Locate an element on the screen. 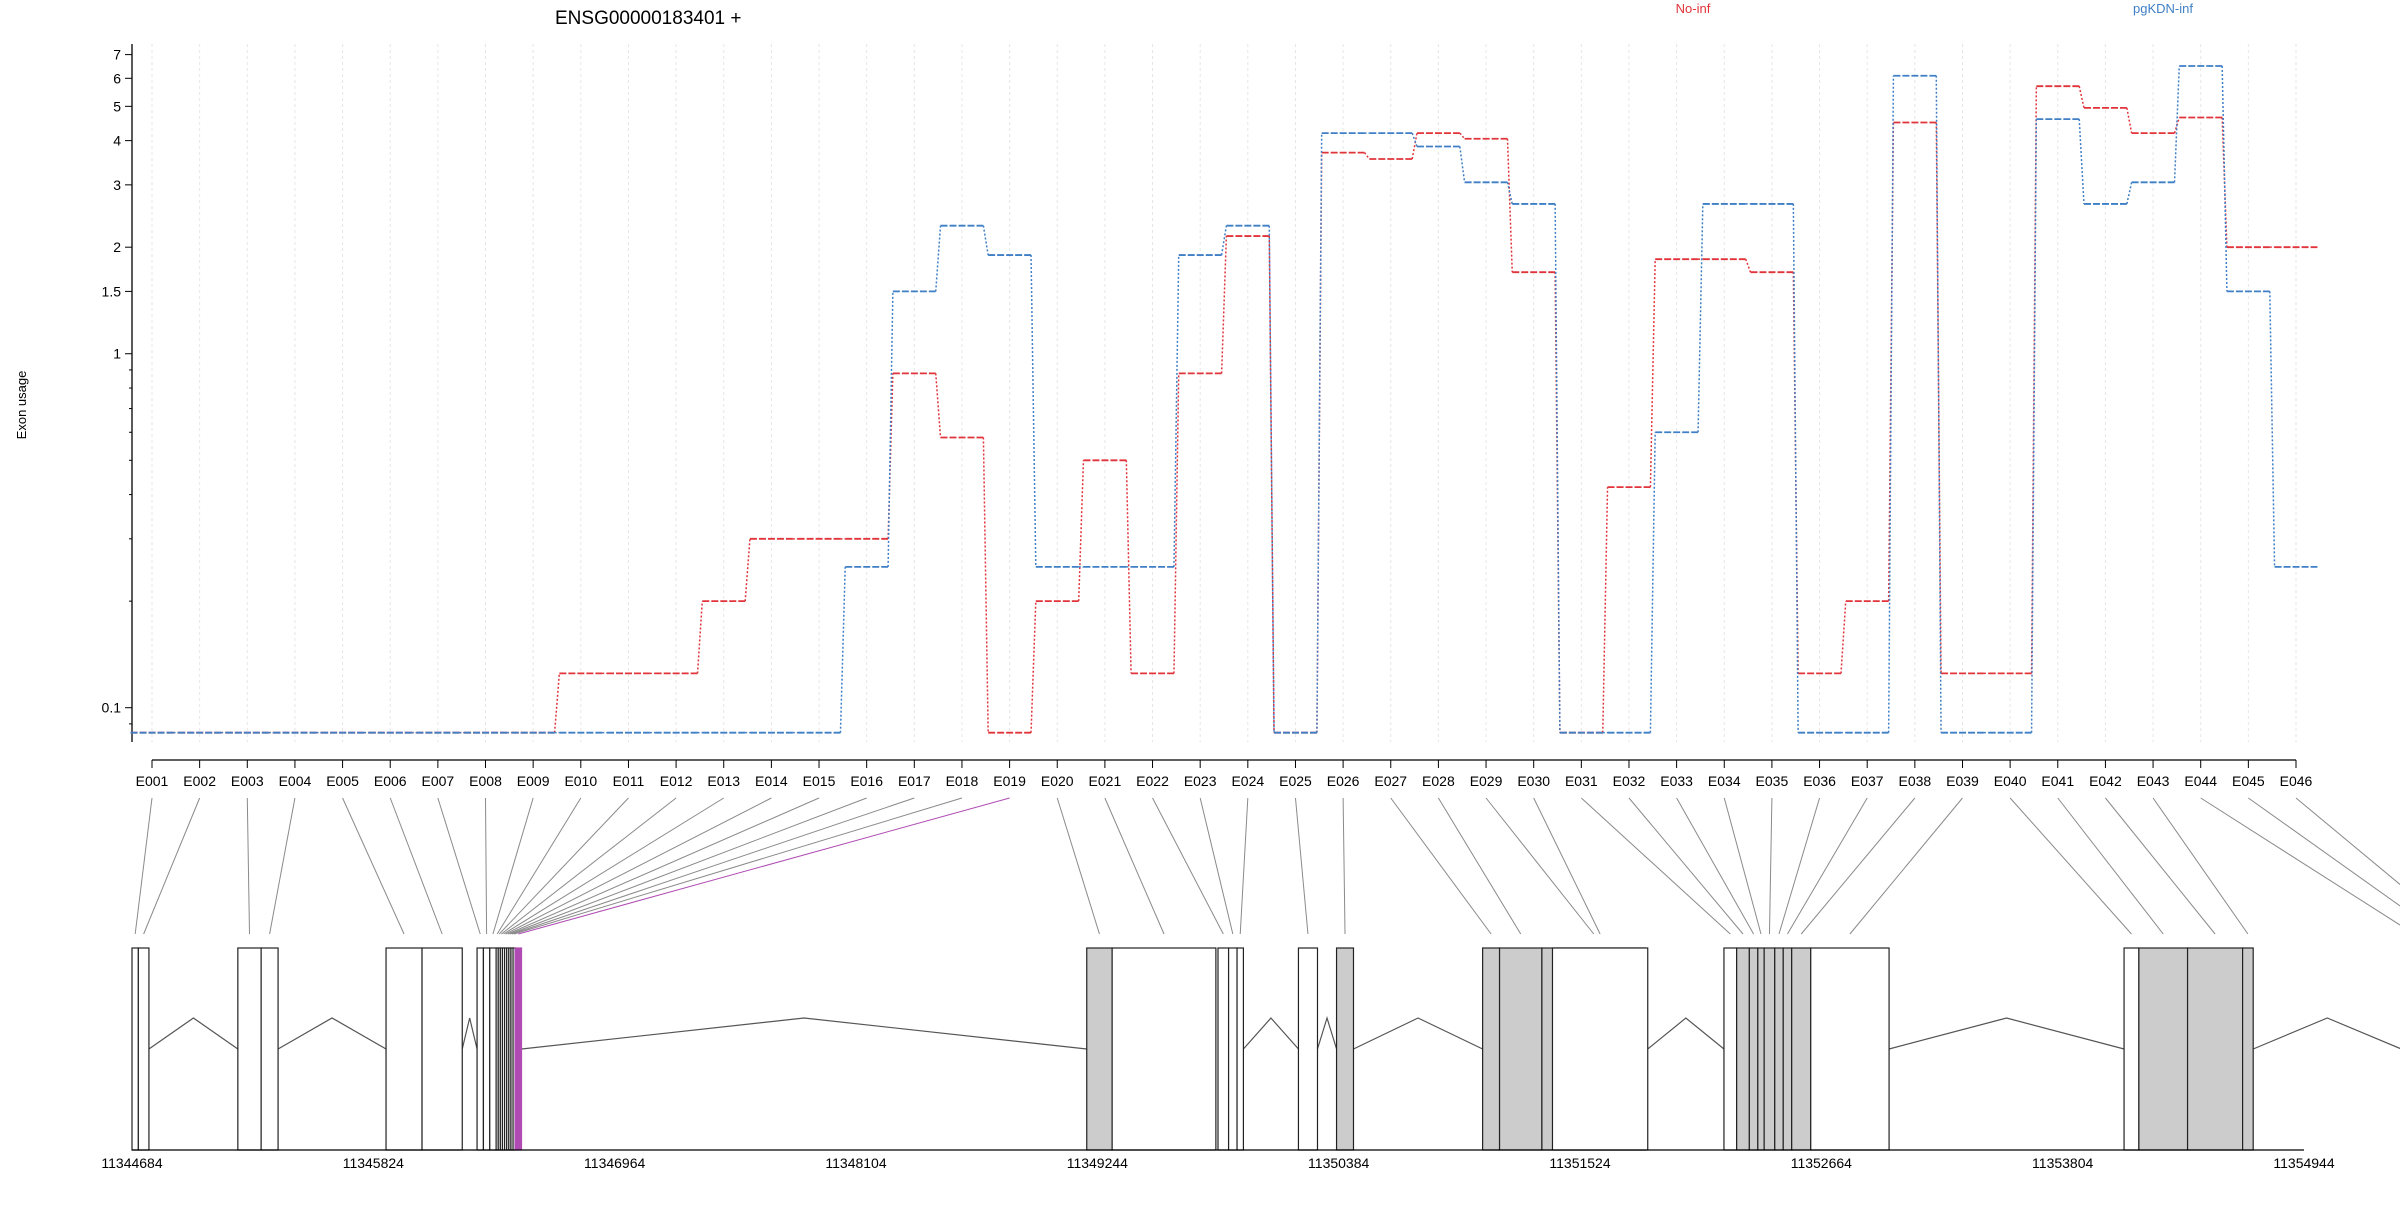 Image resolution: width=2400 pixels, height=1205 pixels. x-tick-label: E006 is located at coordinates (390, 781).